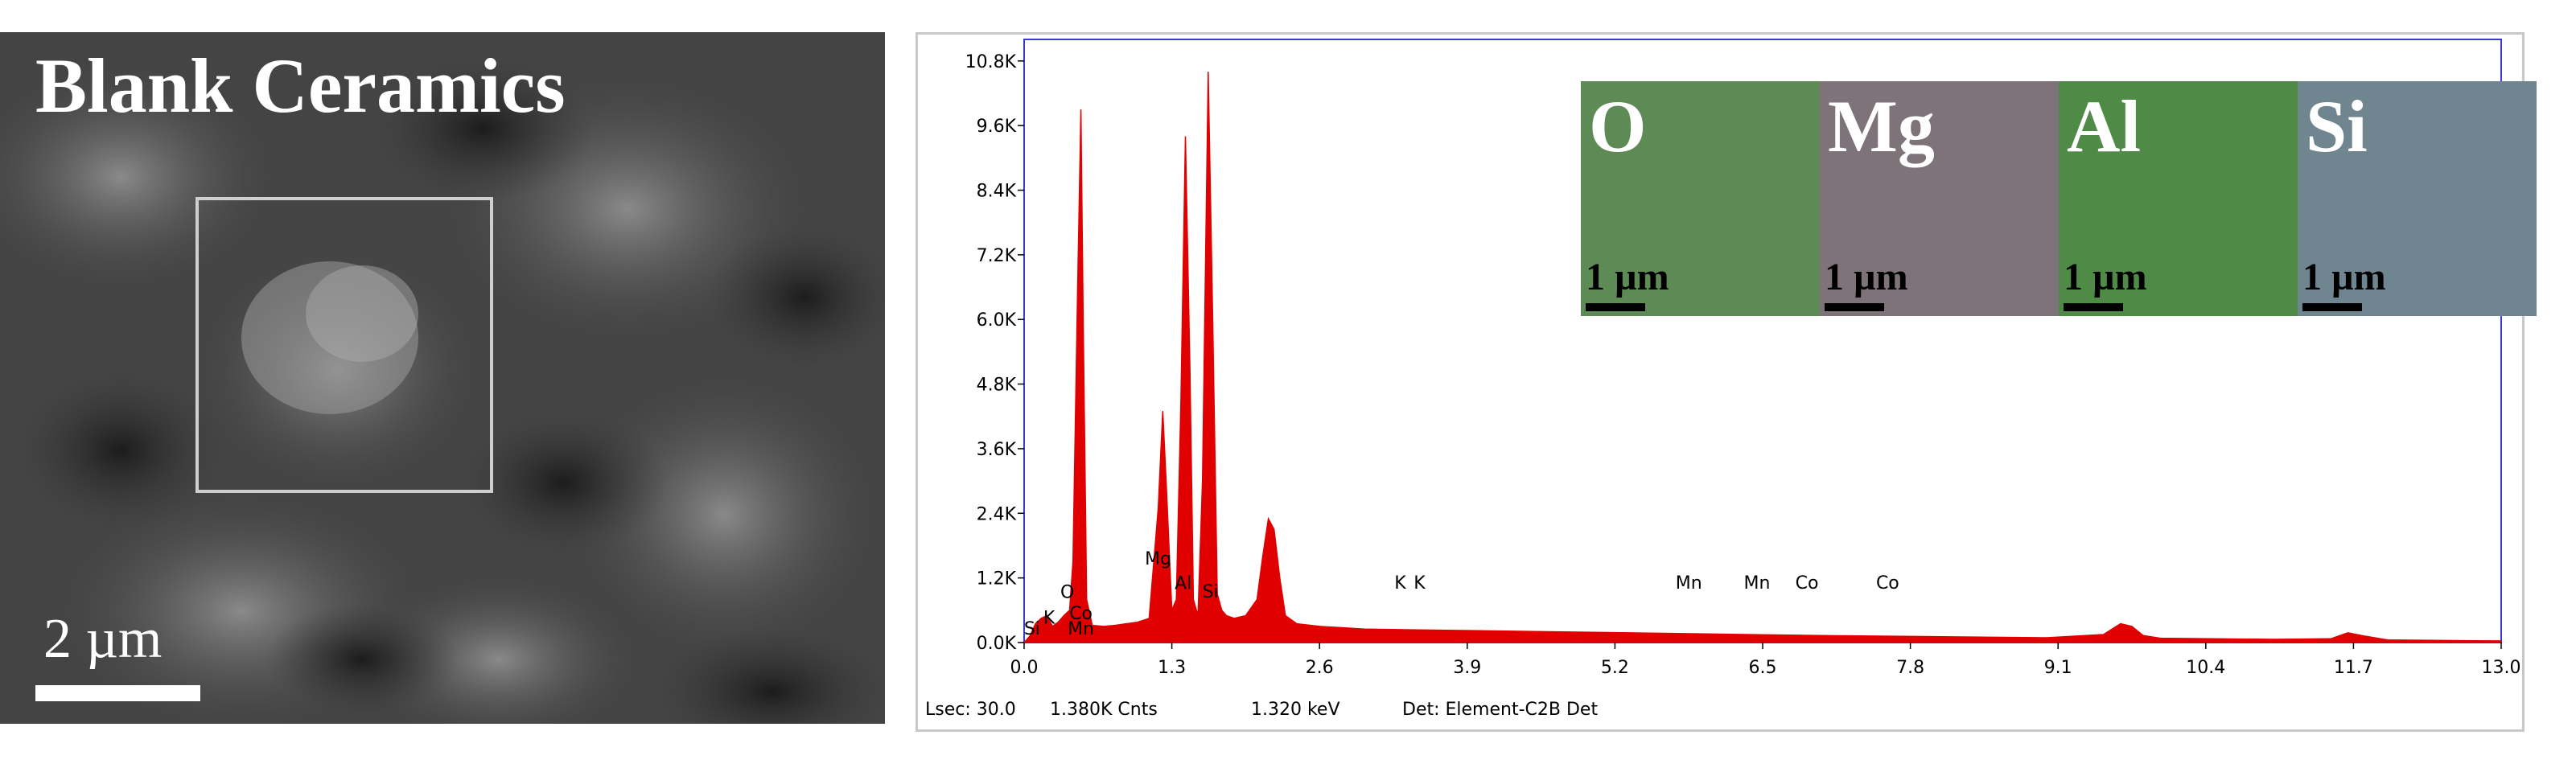  I want to click on element-map-o: O 1 µm, so click(1700, 198).